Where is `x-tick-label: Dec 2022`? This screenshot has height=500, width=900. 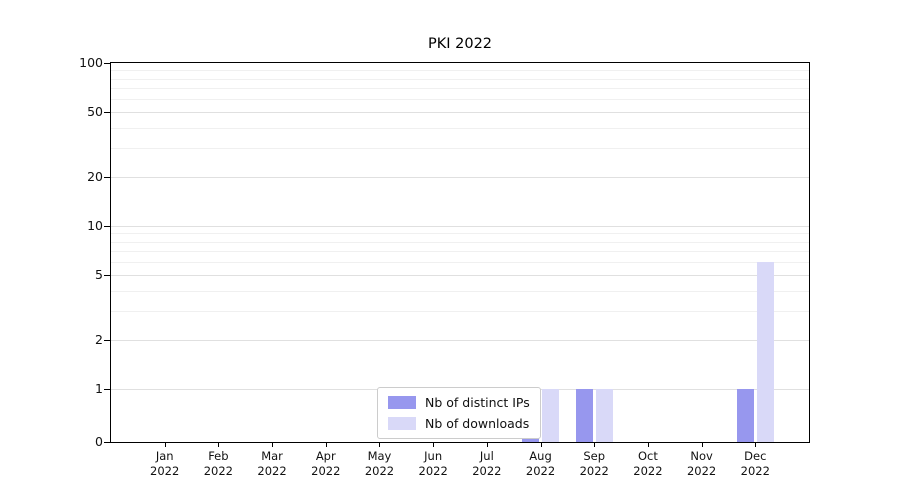
x-tick-label: Dec 2022 is located at coordinates (755, 463).